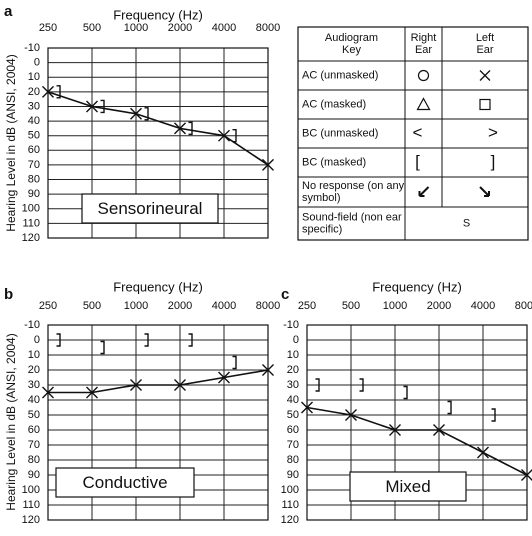 The width and height of the screenshot is (532, 536). Describe the element at coordinates (418, 132) in the screenshot. I see `key-right-symbol: <` at that location.